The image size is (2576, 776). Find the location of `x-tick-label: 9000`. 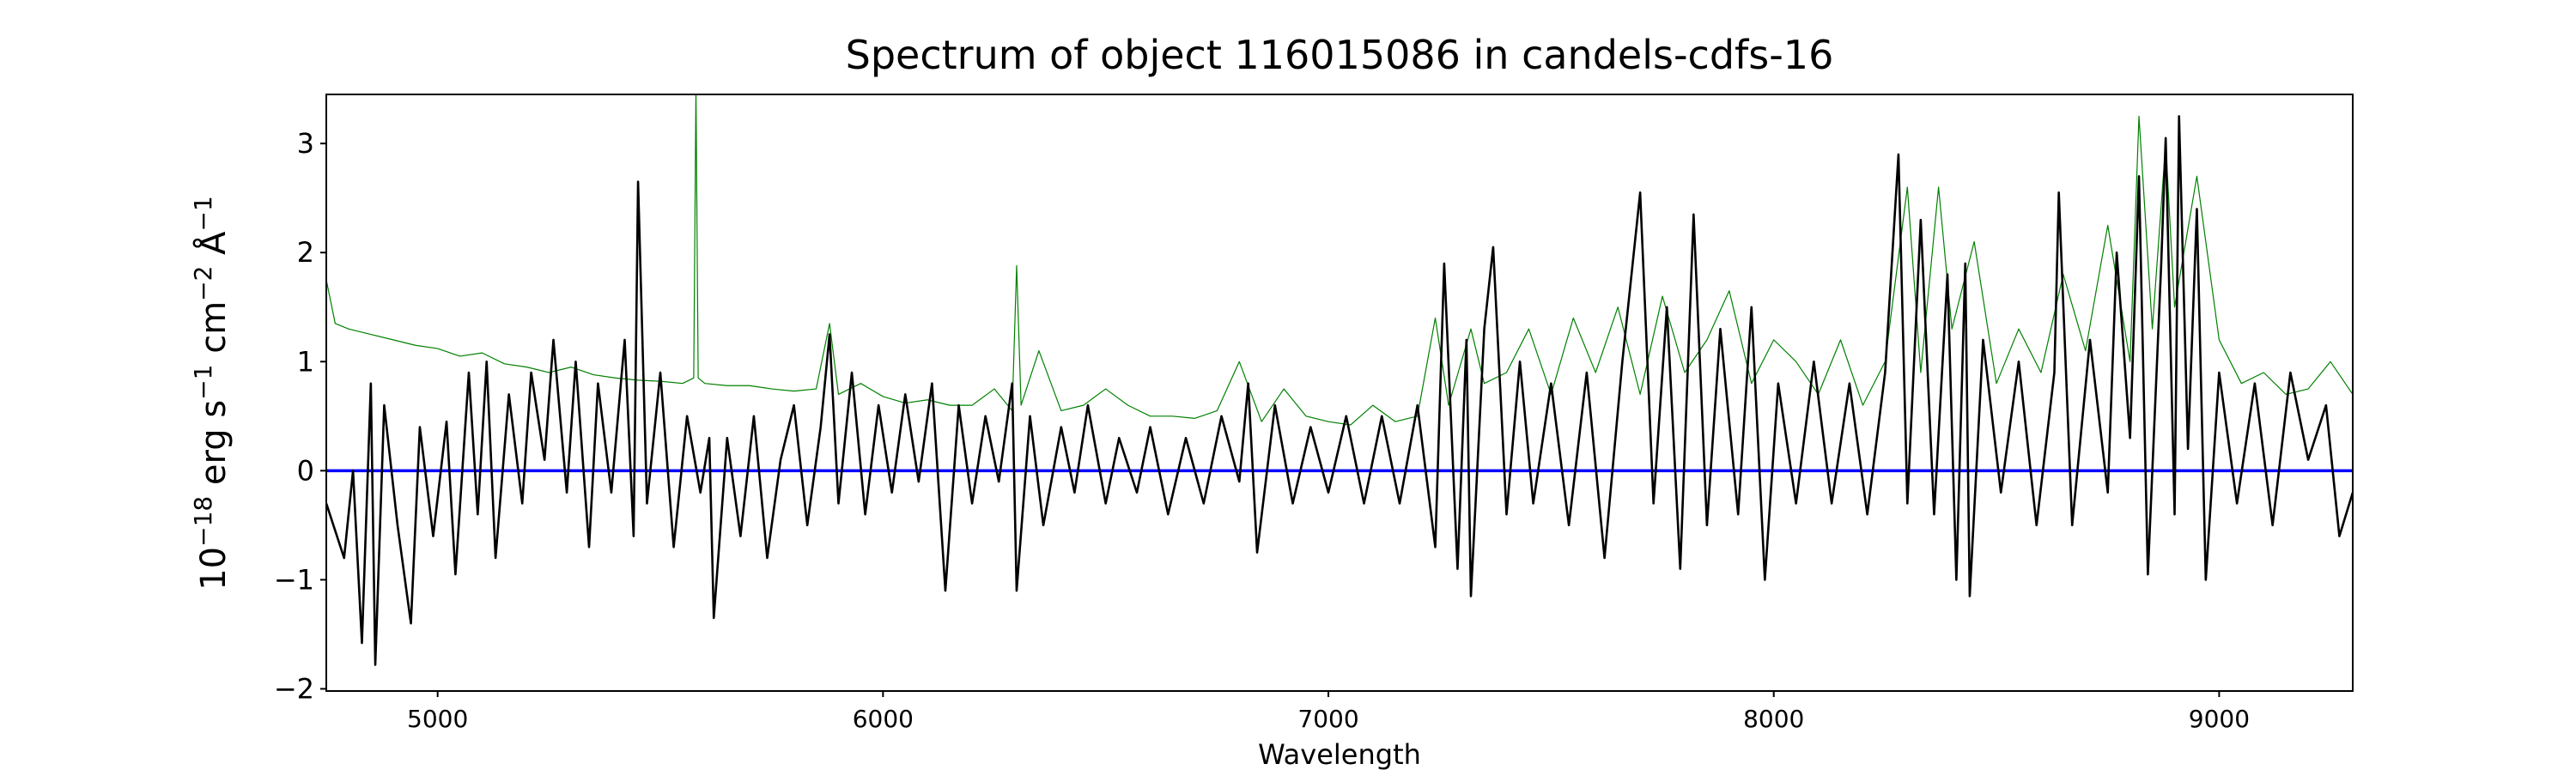

x-tick-label: 9000 is located at coordinates (2219, 719).